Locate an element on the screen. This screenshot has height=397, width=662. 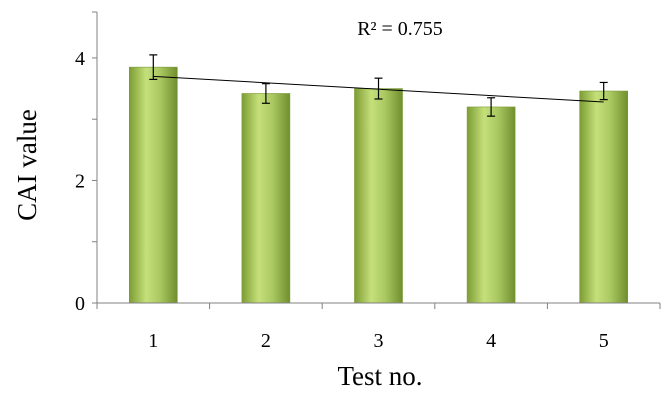
trendline-layer is located at coordinates (378, 89).